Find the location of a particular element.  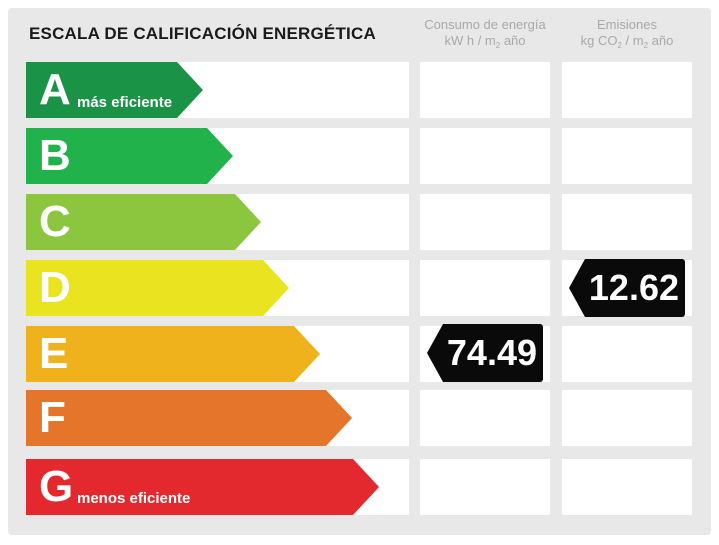

consumo-value-badge: 74.49 is located at coordinates (485, 353).